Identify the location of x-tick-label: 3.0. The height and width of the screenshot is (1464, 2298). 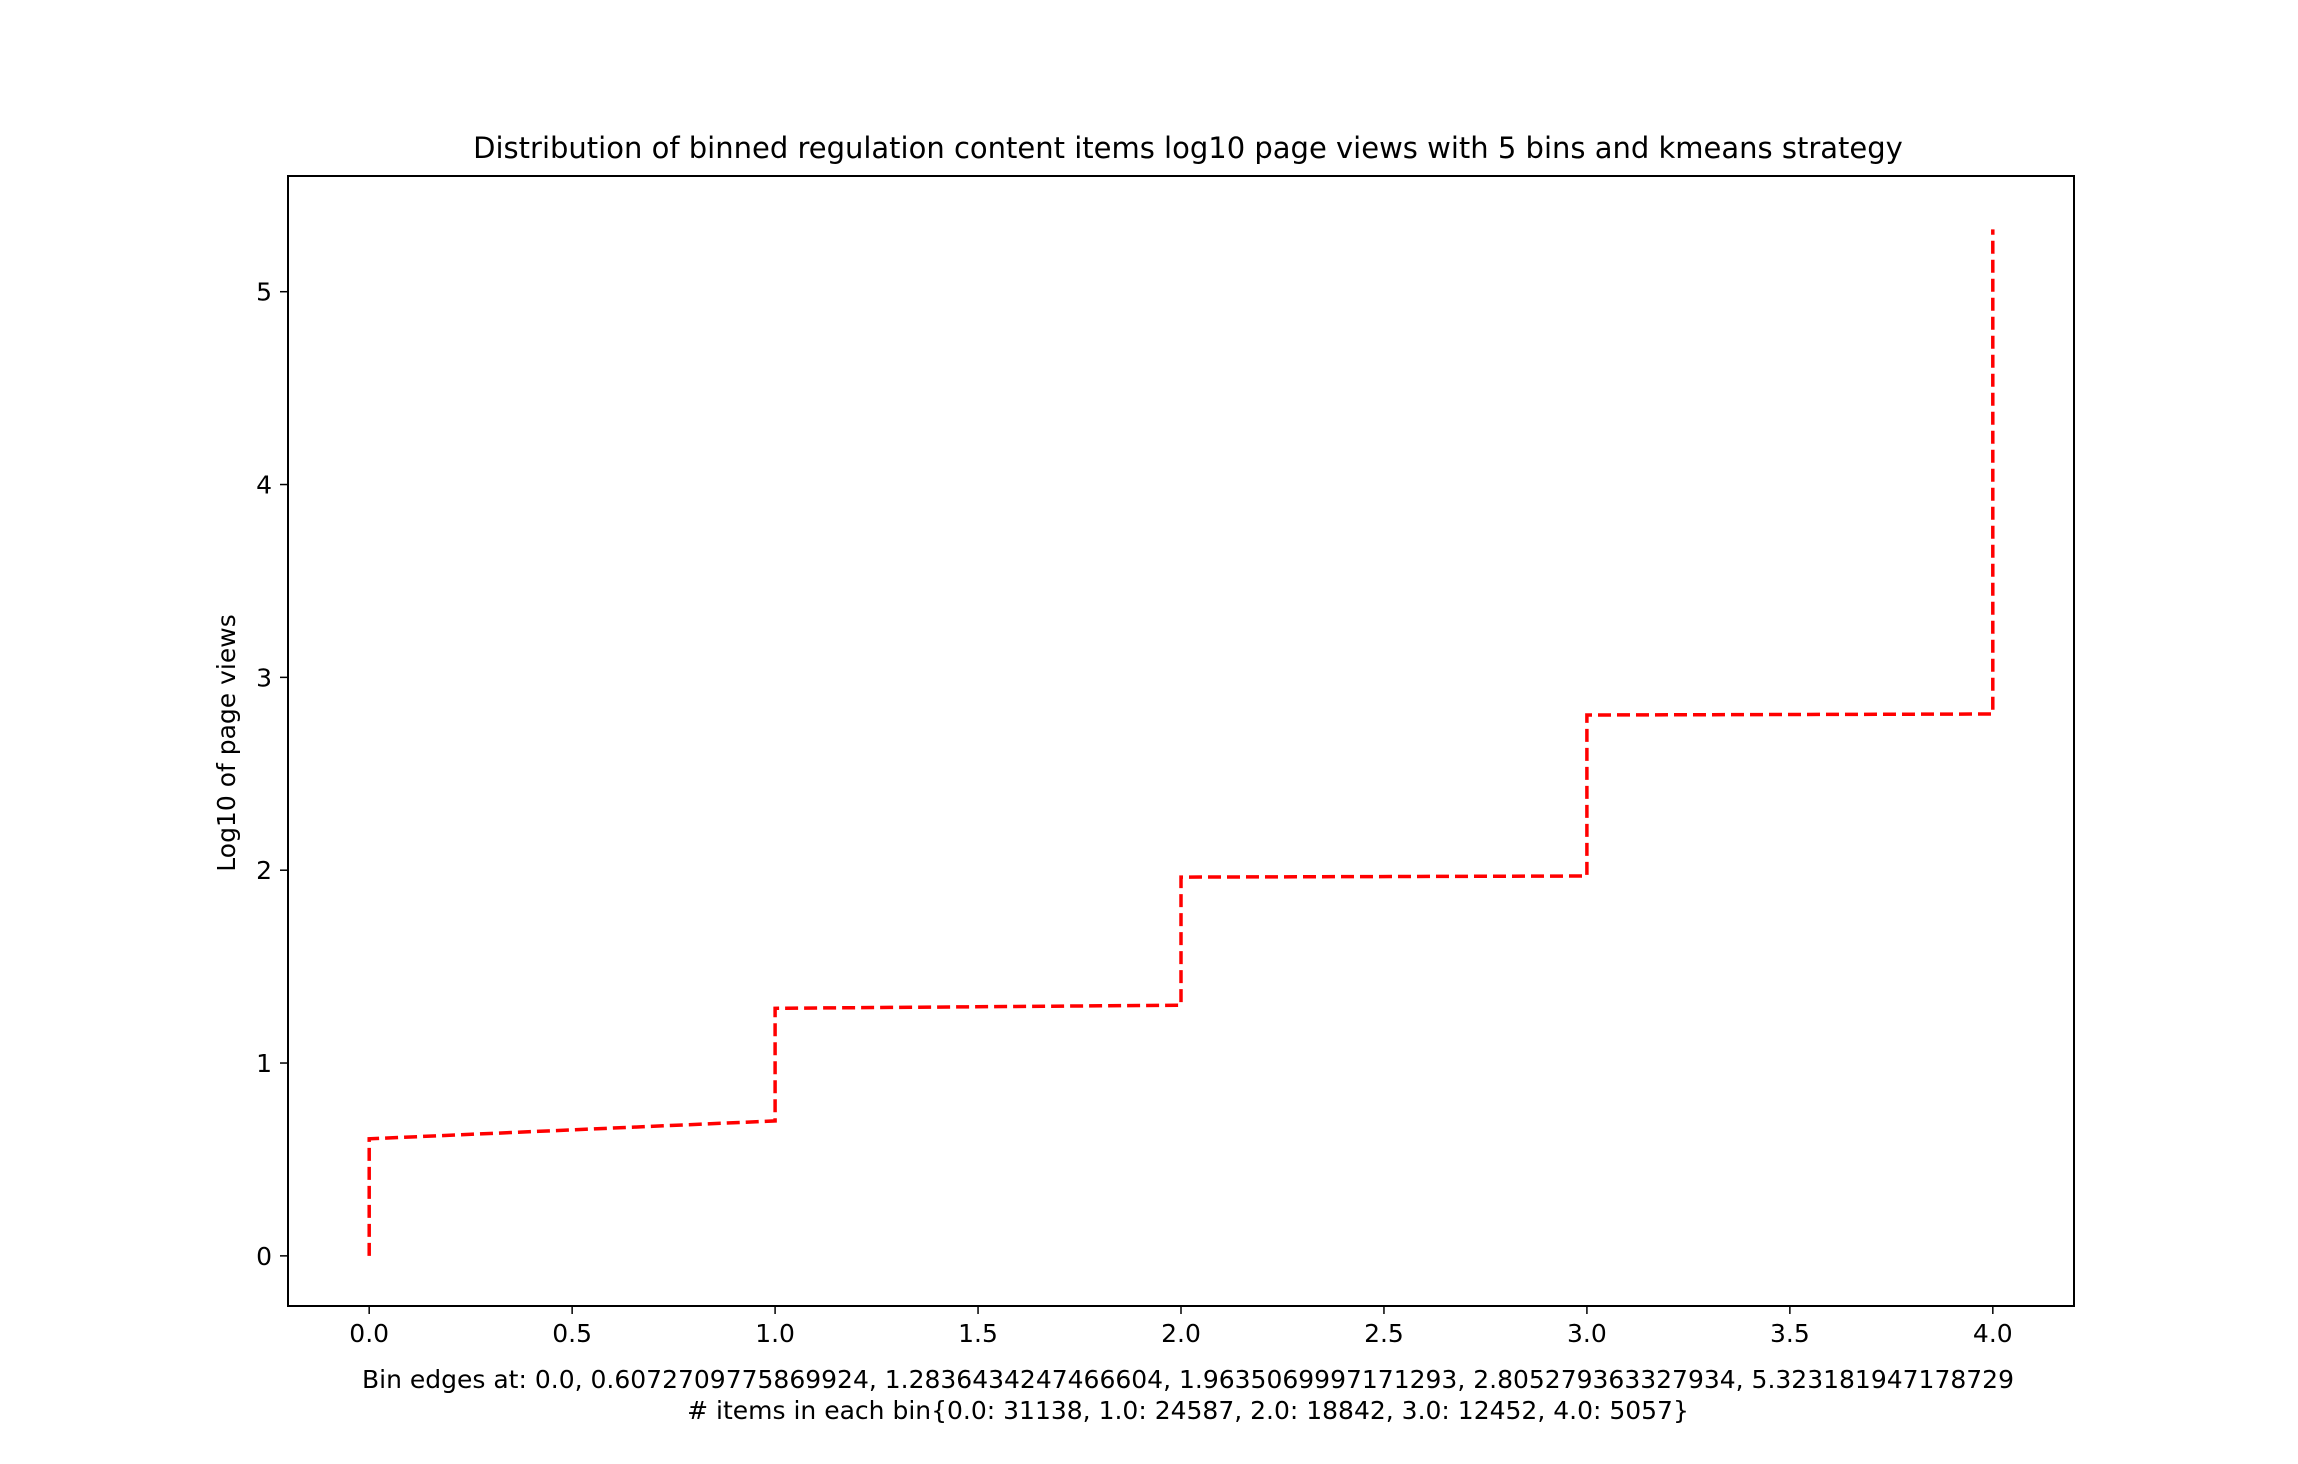
(1587, 1333).